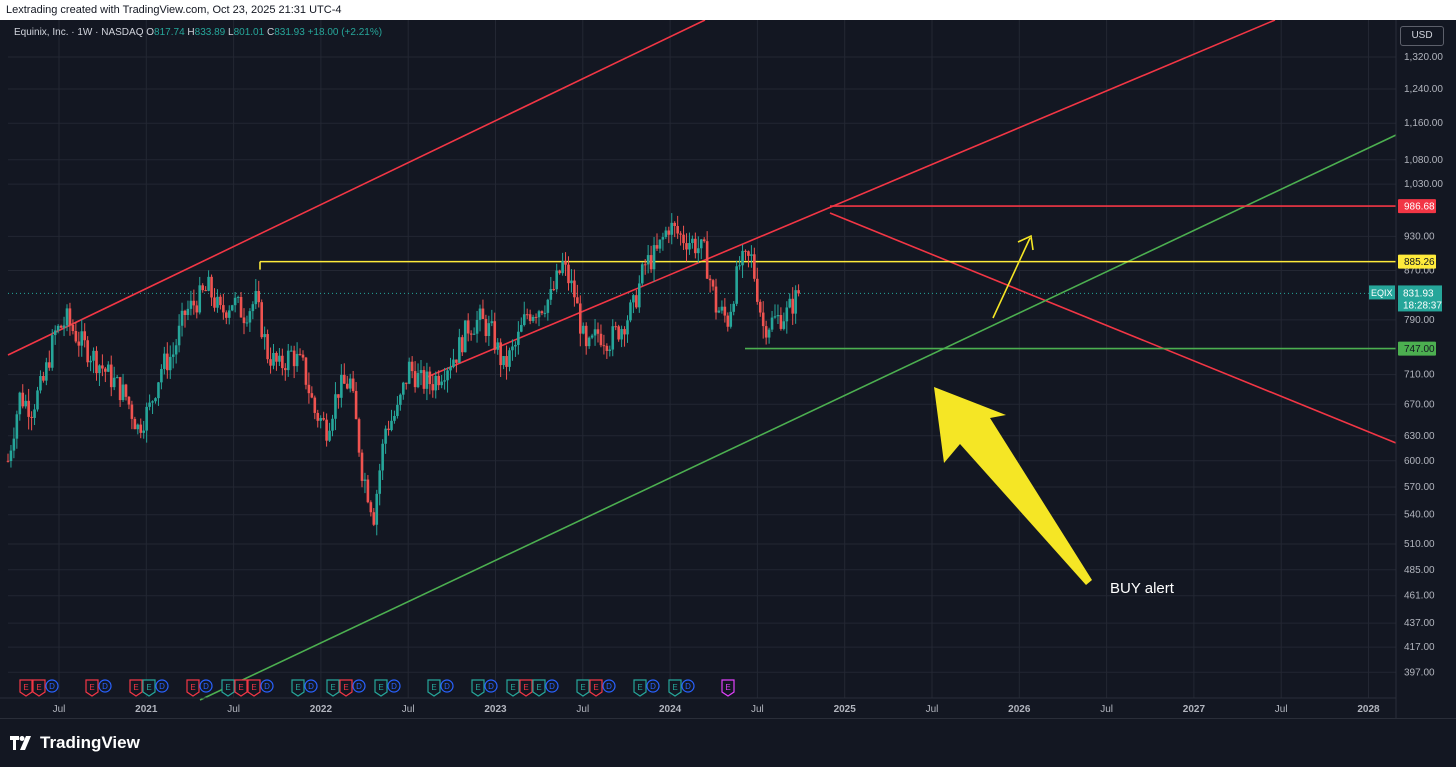  What do you see at coordinates (380, 687) in the screenshot?
I see `earnings-marker-text-19: E` at bounding box center [380, 687].